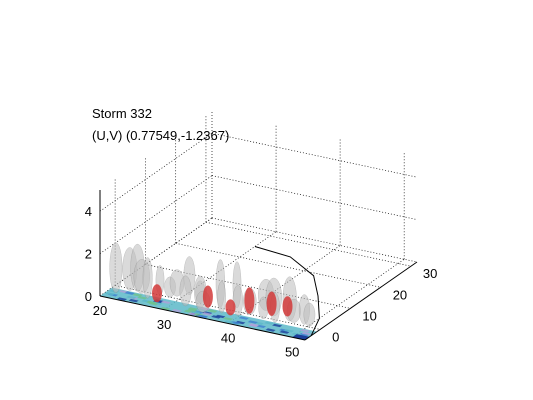 Image resolution: width=533 pixels, height=400 pixels. Describe the element at coordinates (88, 211) in the screenshot. I see `z-tick-label: 4` at that location.